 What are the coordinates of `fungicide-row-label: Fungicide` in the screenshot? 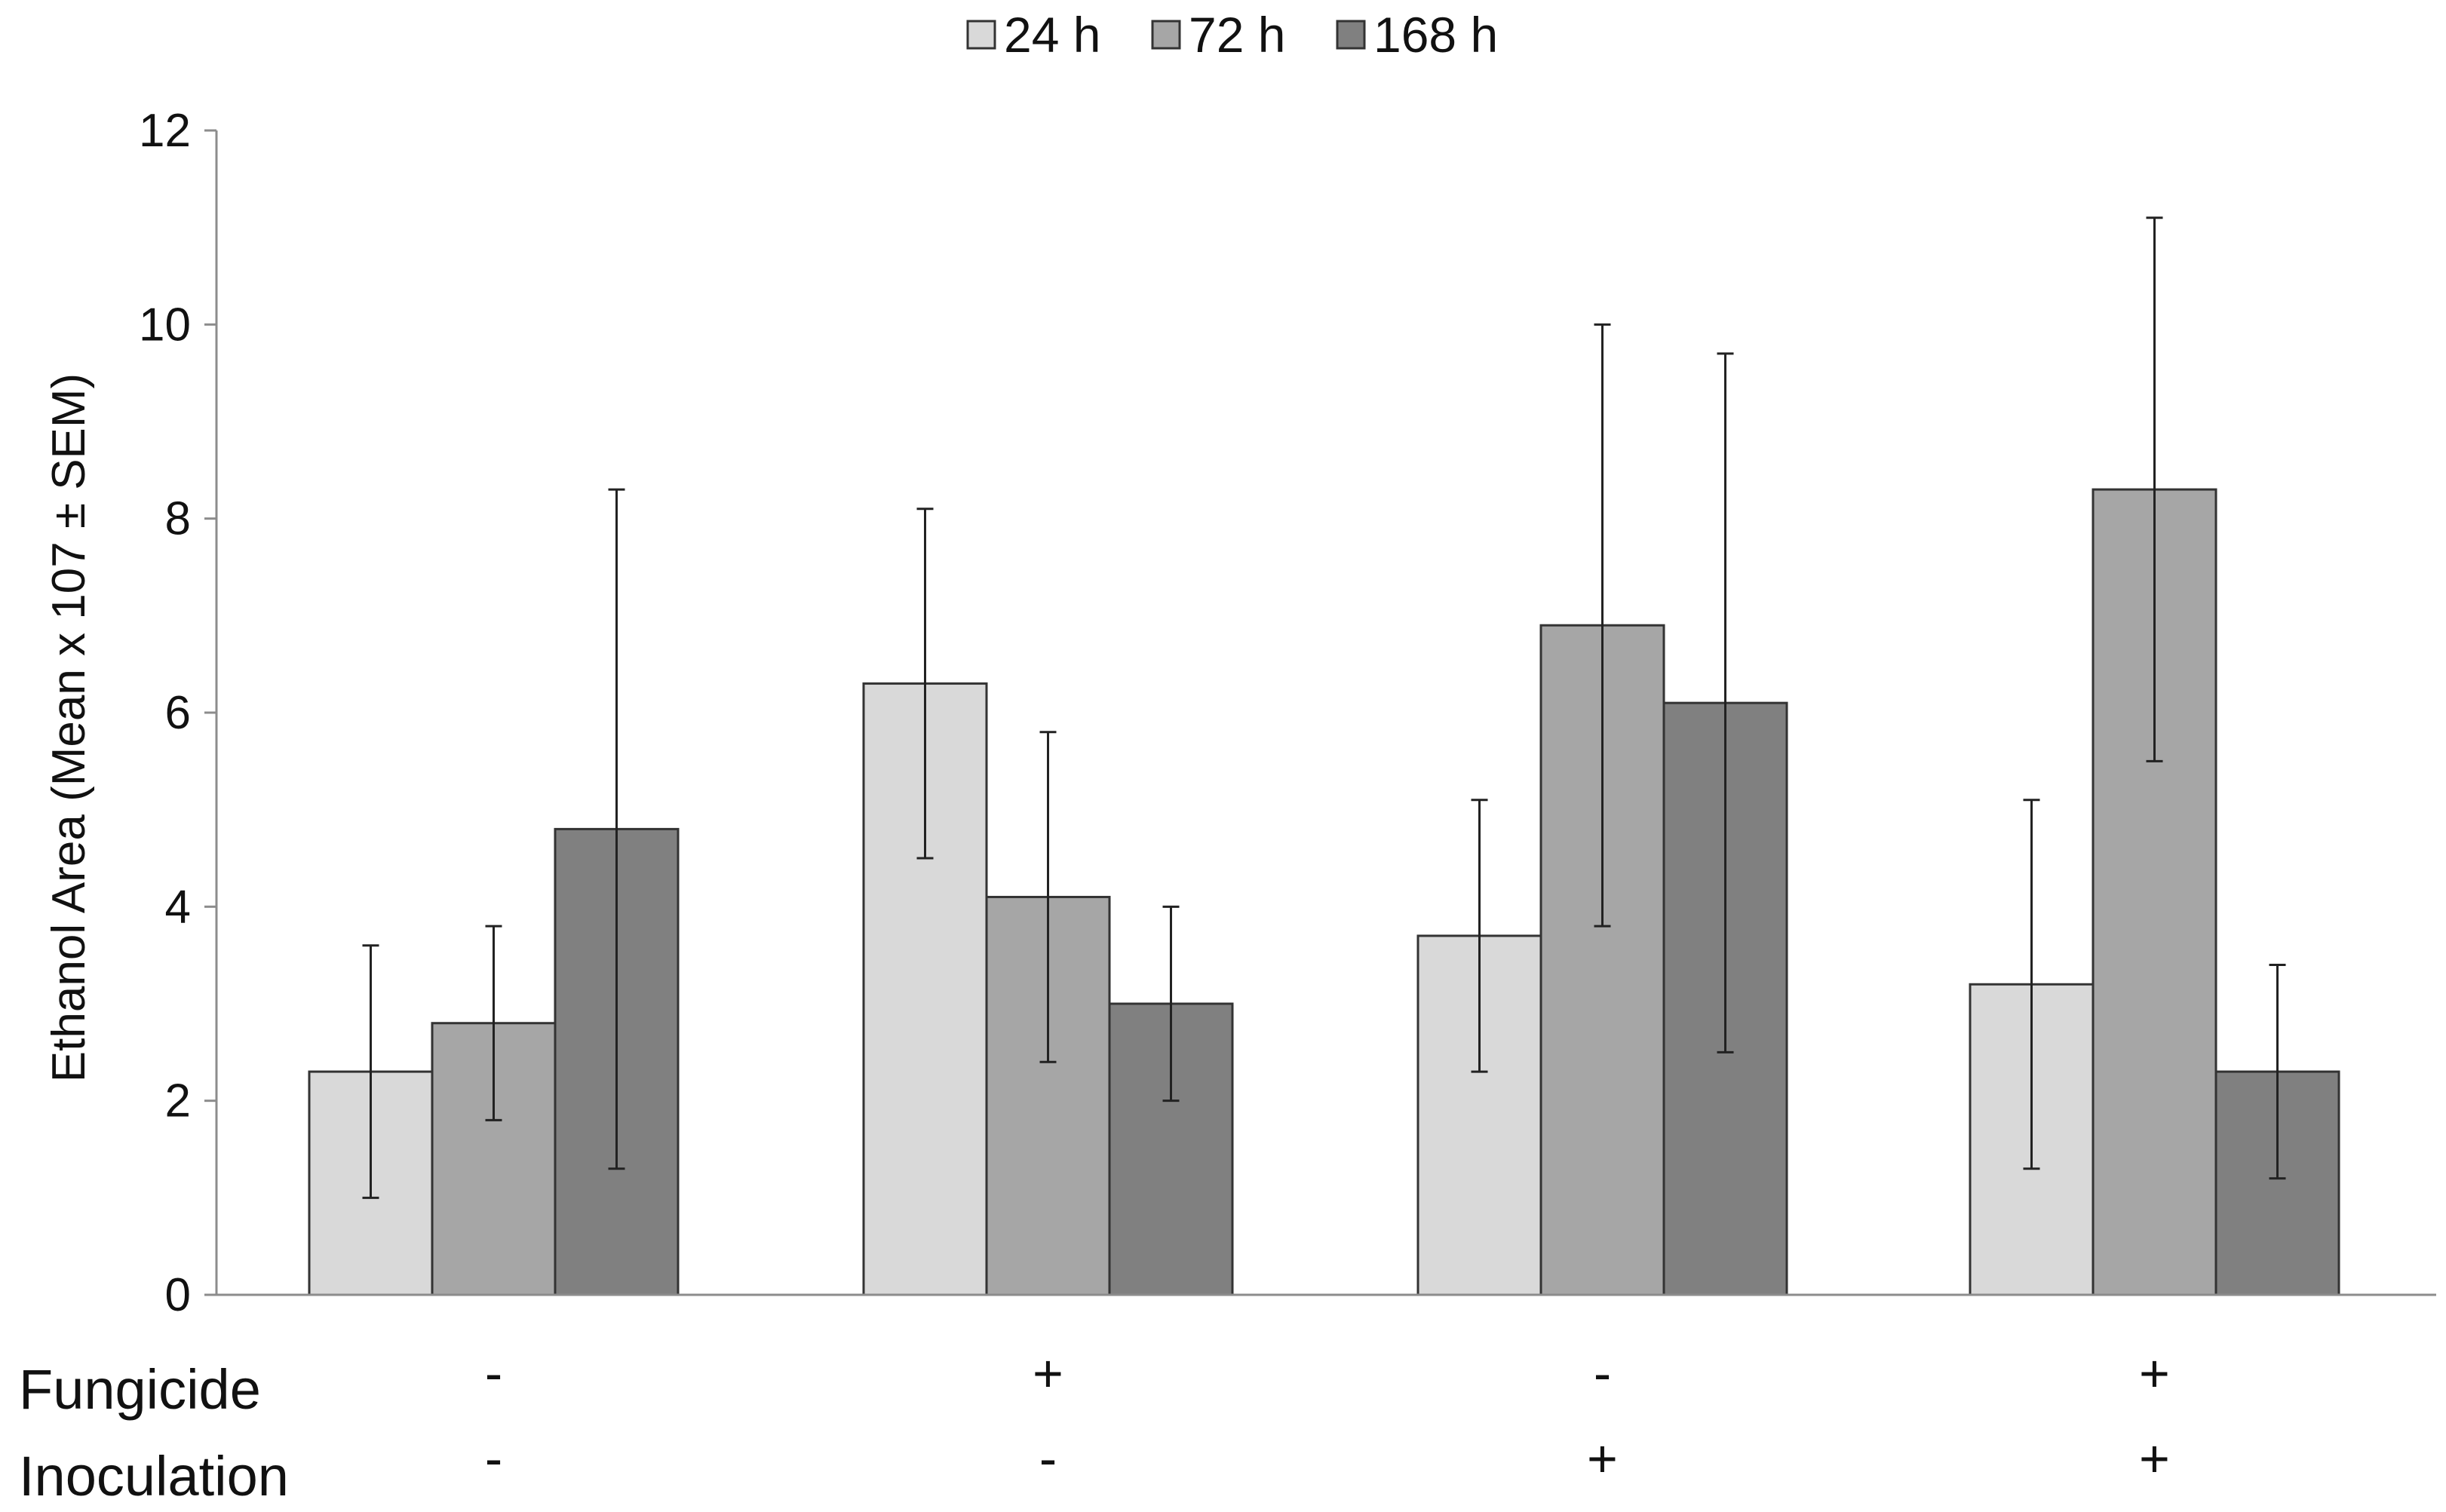 It's located at (140, 1389).